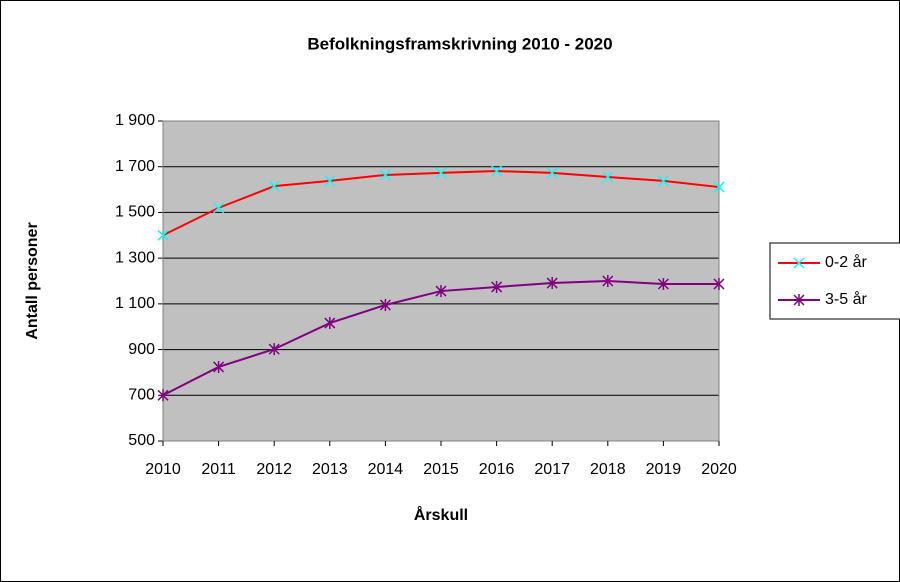 Image resolution: width=900 pixels, height=582 pixels. I want to click on y-tick-label: 1 300, so click(135, 257).